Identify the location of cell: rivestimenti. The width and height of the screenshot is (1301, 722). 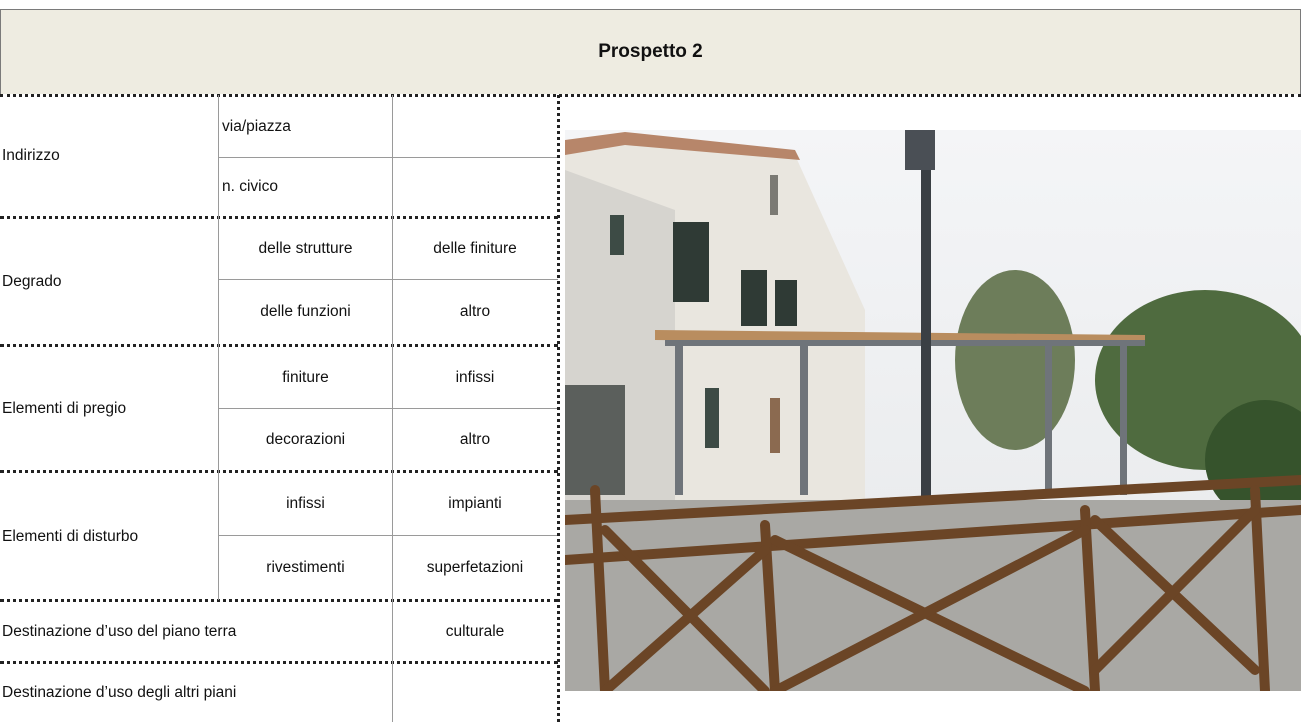
(305, 567).